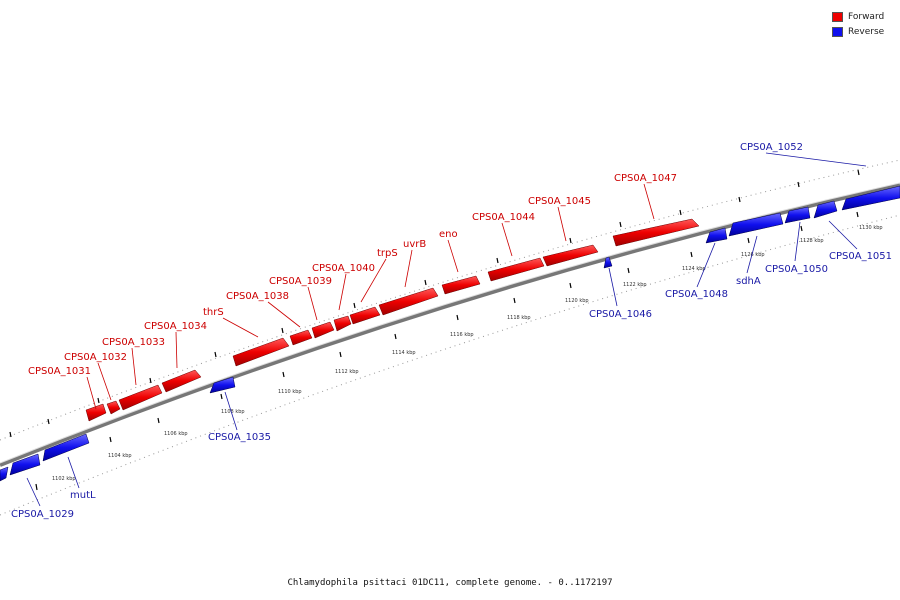  What do you see at coordinates (696, 294) in the screenshot?
I see `gene-label: CPS0A_1048` at bounding box center [696, 294].